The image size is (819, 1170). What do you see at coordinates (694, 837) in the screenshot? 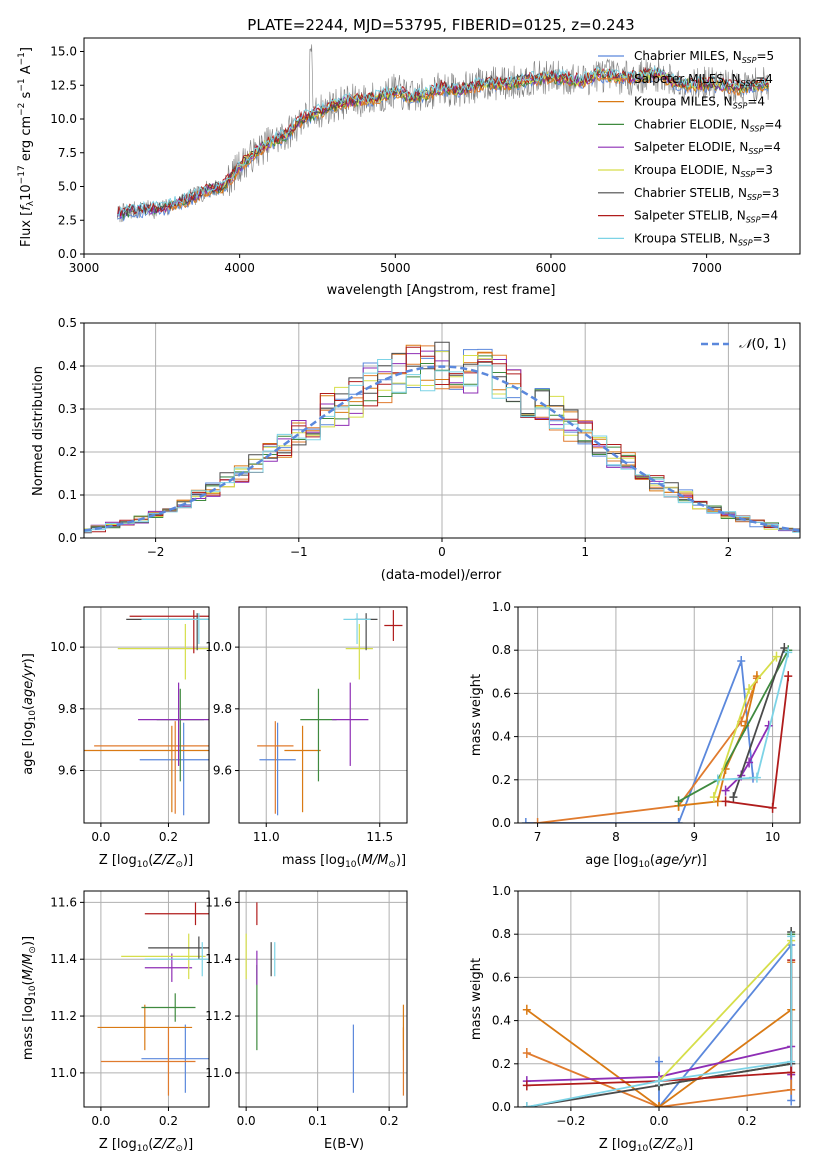
I see `x-tick-label: 9` at bounding box center [694, 837].